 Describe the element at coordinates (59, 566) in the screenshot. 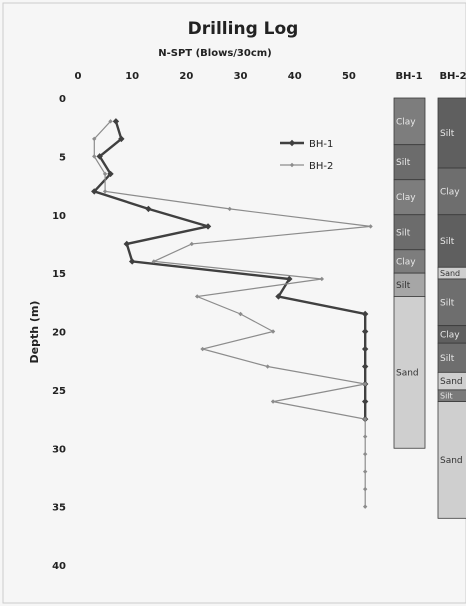

I see `y-tick-label: 40` at that location.